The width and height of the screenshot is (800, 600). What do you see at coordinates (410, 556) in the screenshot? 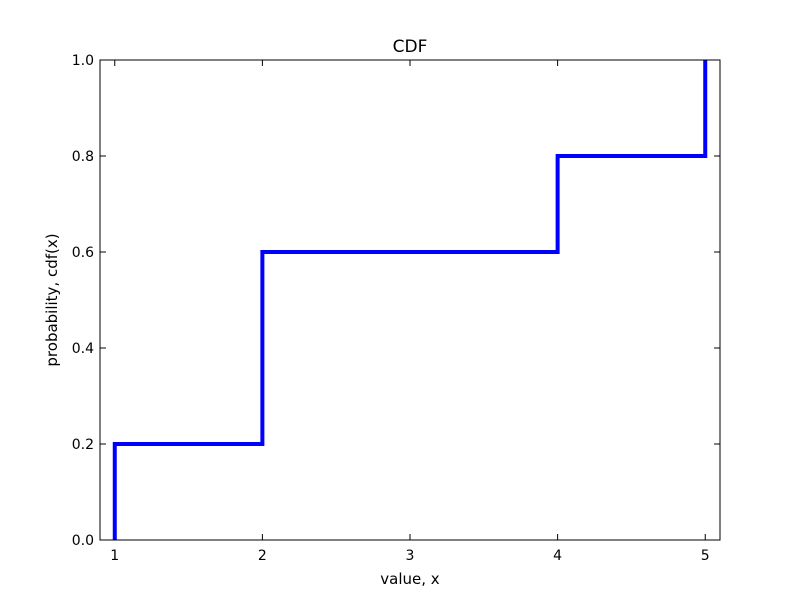
I see `x-tick-label: 3` at bounding box center [410, 556].